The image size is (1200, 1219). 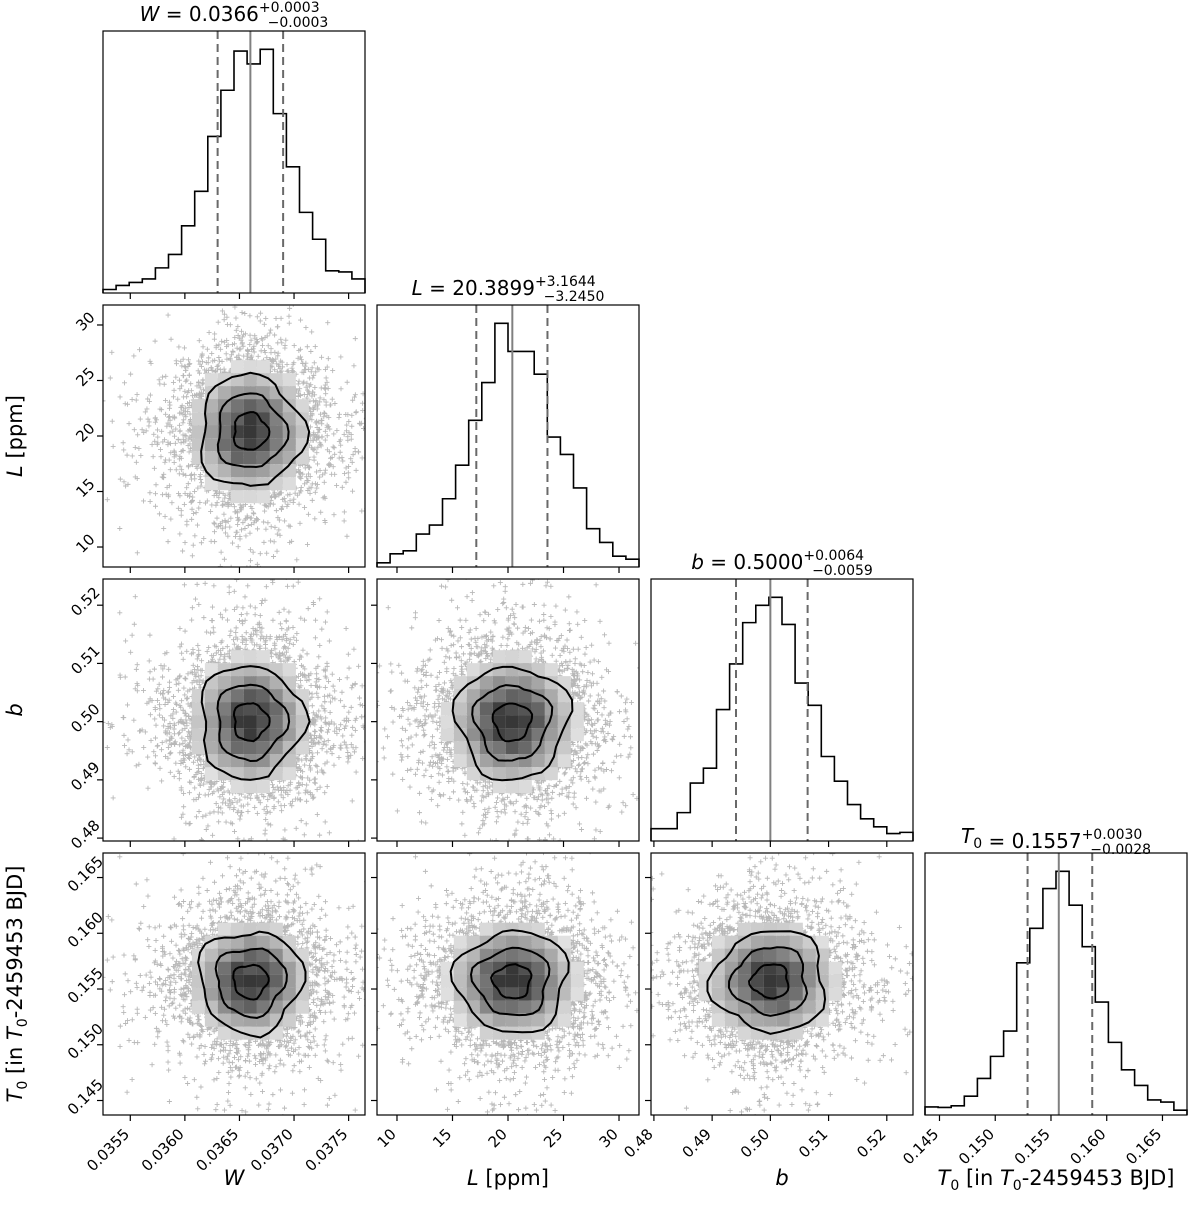 What do you see at coordinates (638, 1143) in the screenshot?
I see `x-tick-label: 0.48` at bounding box center [638, 1143].